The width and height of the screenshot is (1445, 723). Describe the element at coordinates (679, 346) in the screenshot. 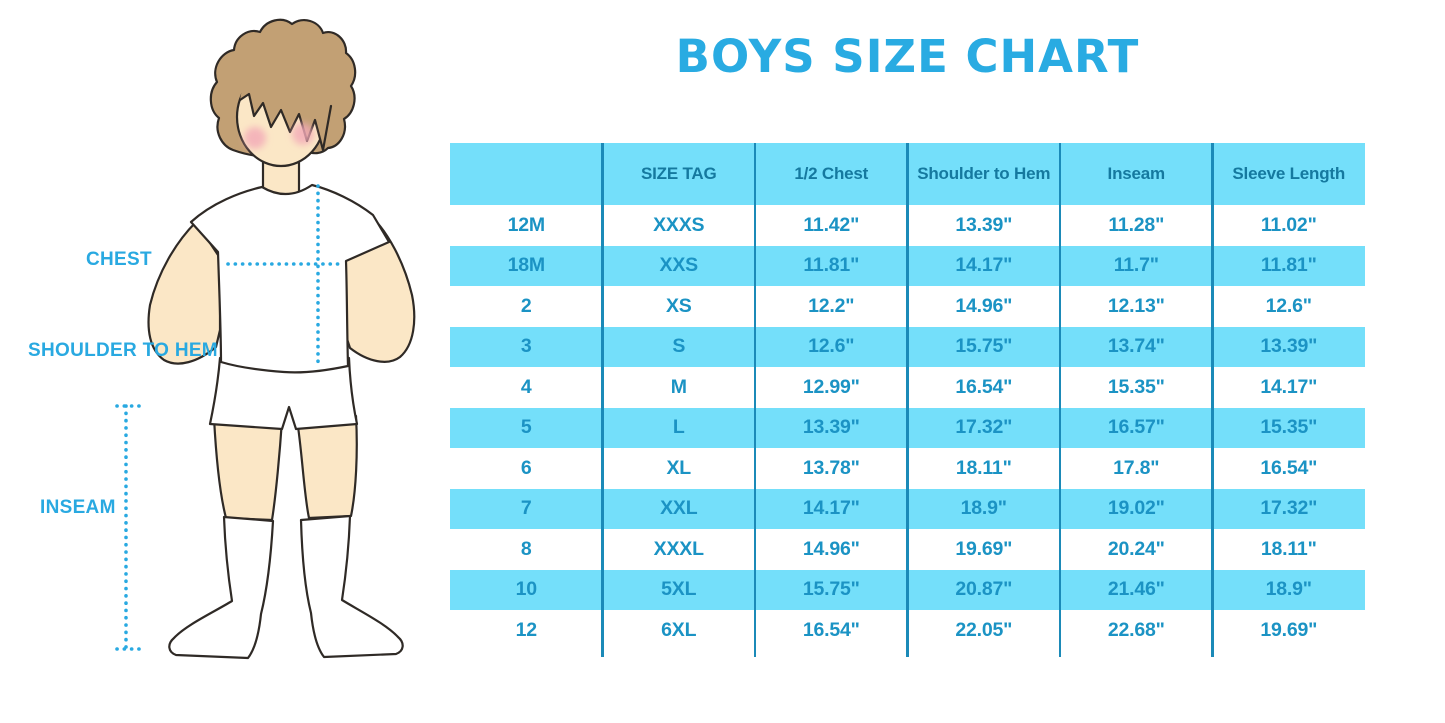

I see `table-cell: S` at that location.